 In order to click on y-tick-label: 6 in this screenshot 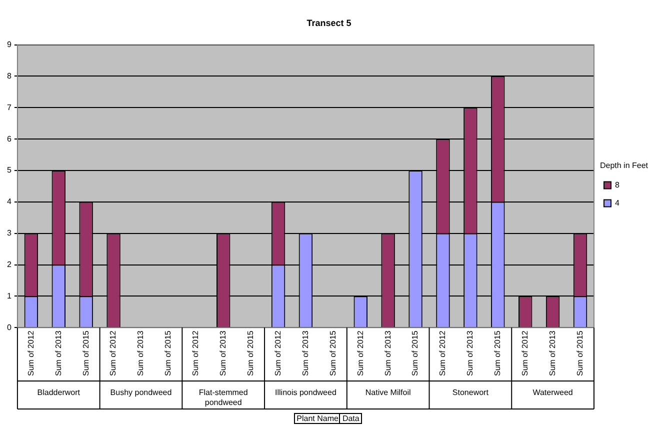, I will do `click(9, 139)`.